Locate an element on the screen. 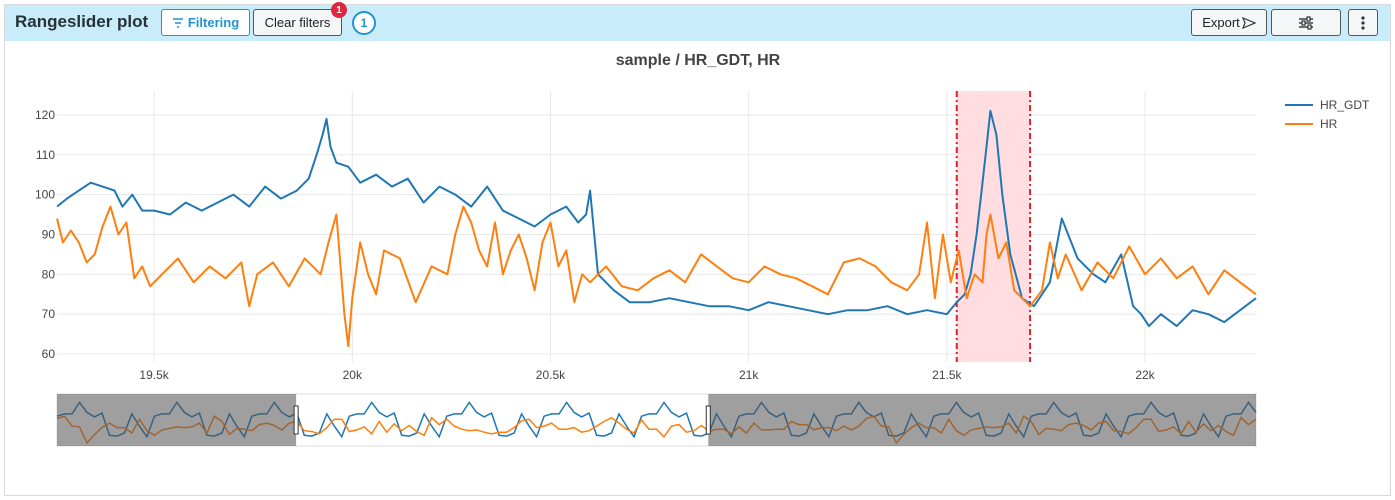 The height and width of the screenshot is (500, 1395). x-tick-label: 21.5k is located at coordinates (947, 375).